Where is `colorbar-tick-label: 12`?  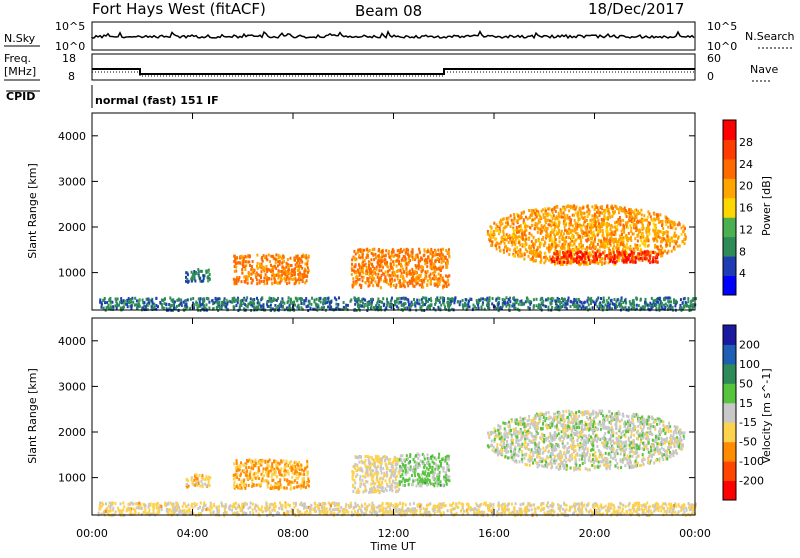 colorbar-tick-label: 12 is located at coordinates (746, 229).